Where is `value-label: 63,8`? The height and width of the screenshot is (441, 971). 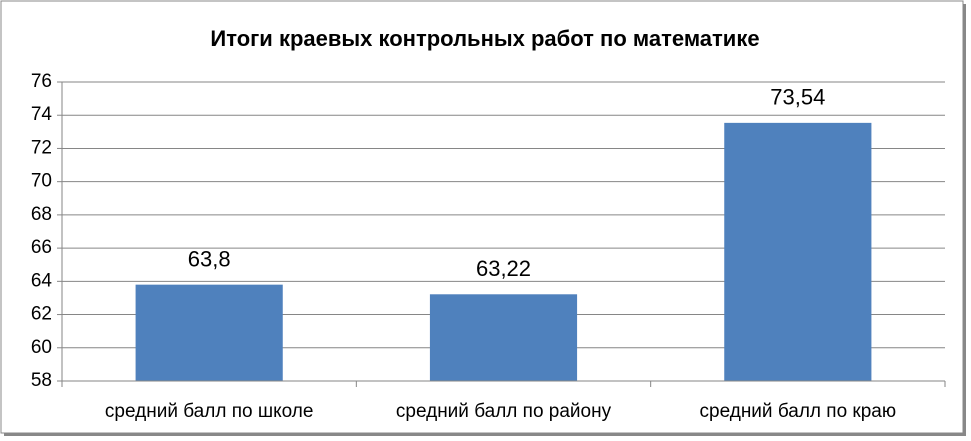
value-label: 63,8 is located at coordinates (209, 258).